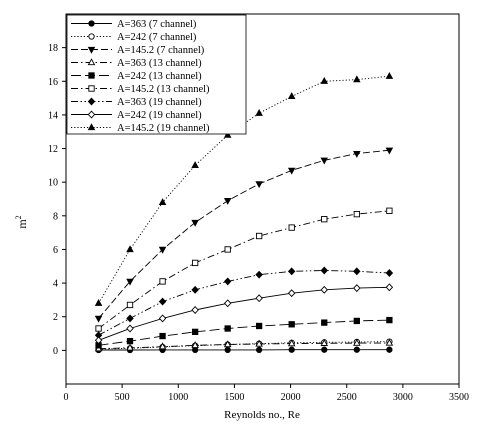 This screenshot has width=480, height=435. What do you see at coordinates (459, 397) in the screenshot?
I see `x-tick-label: 3500` at bounding box center [459, 397].